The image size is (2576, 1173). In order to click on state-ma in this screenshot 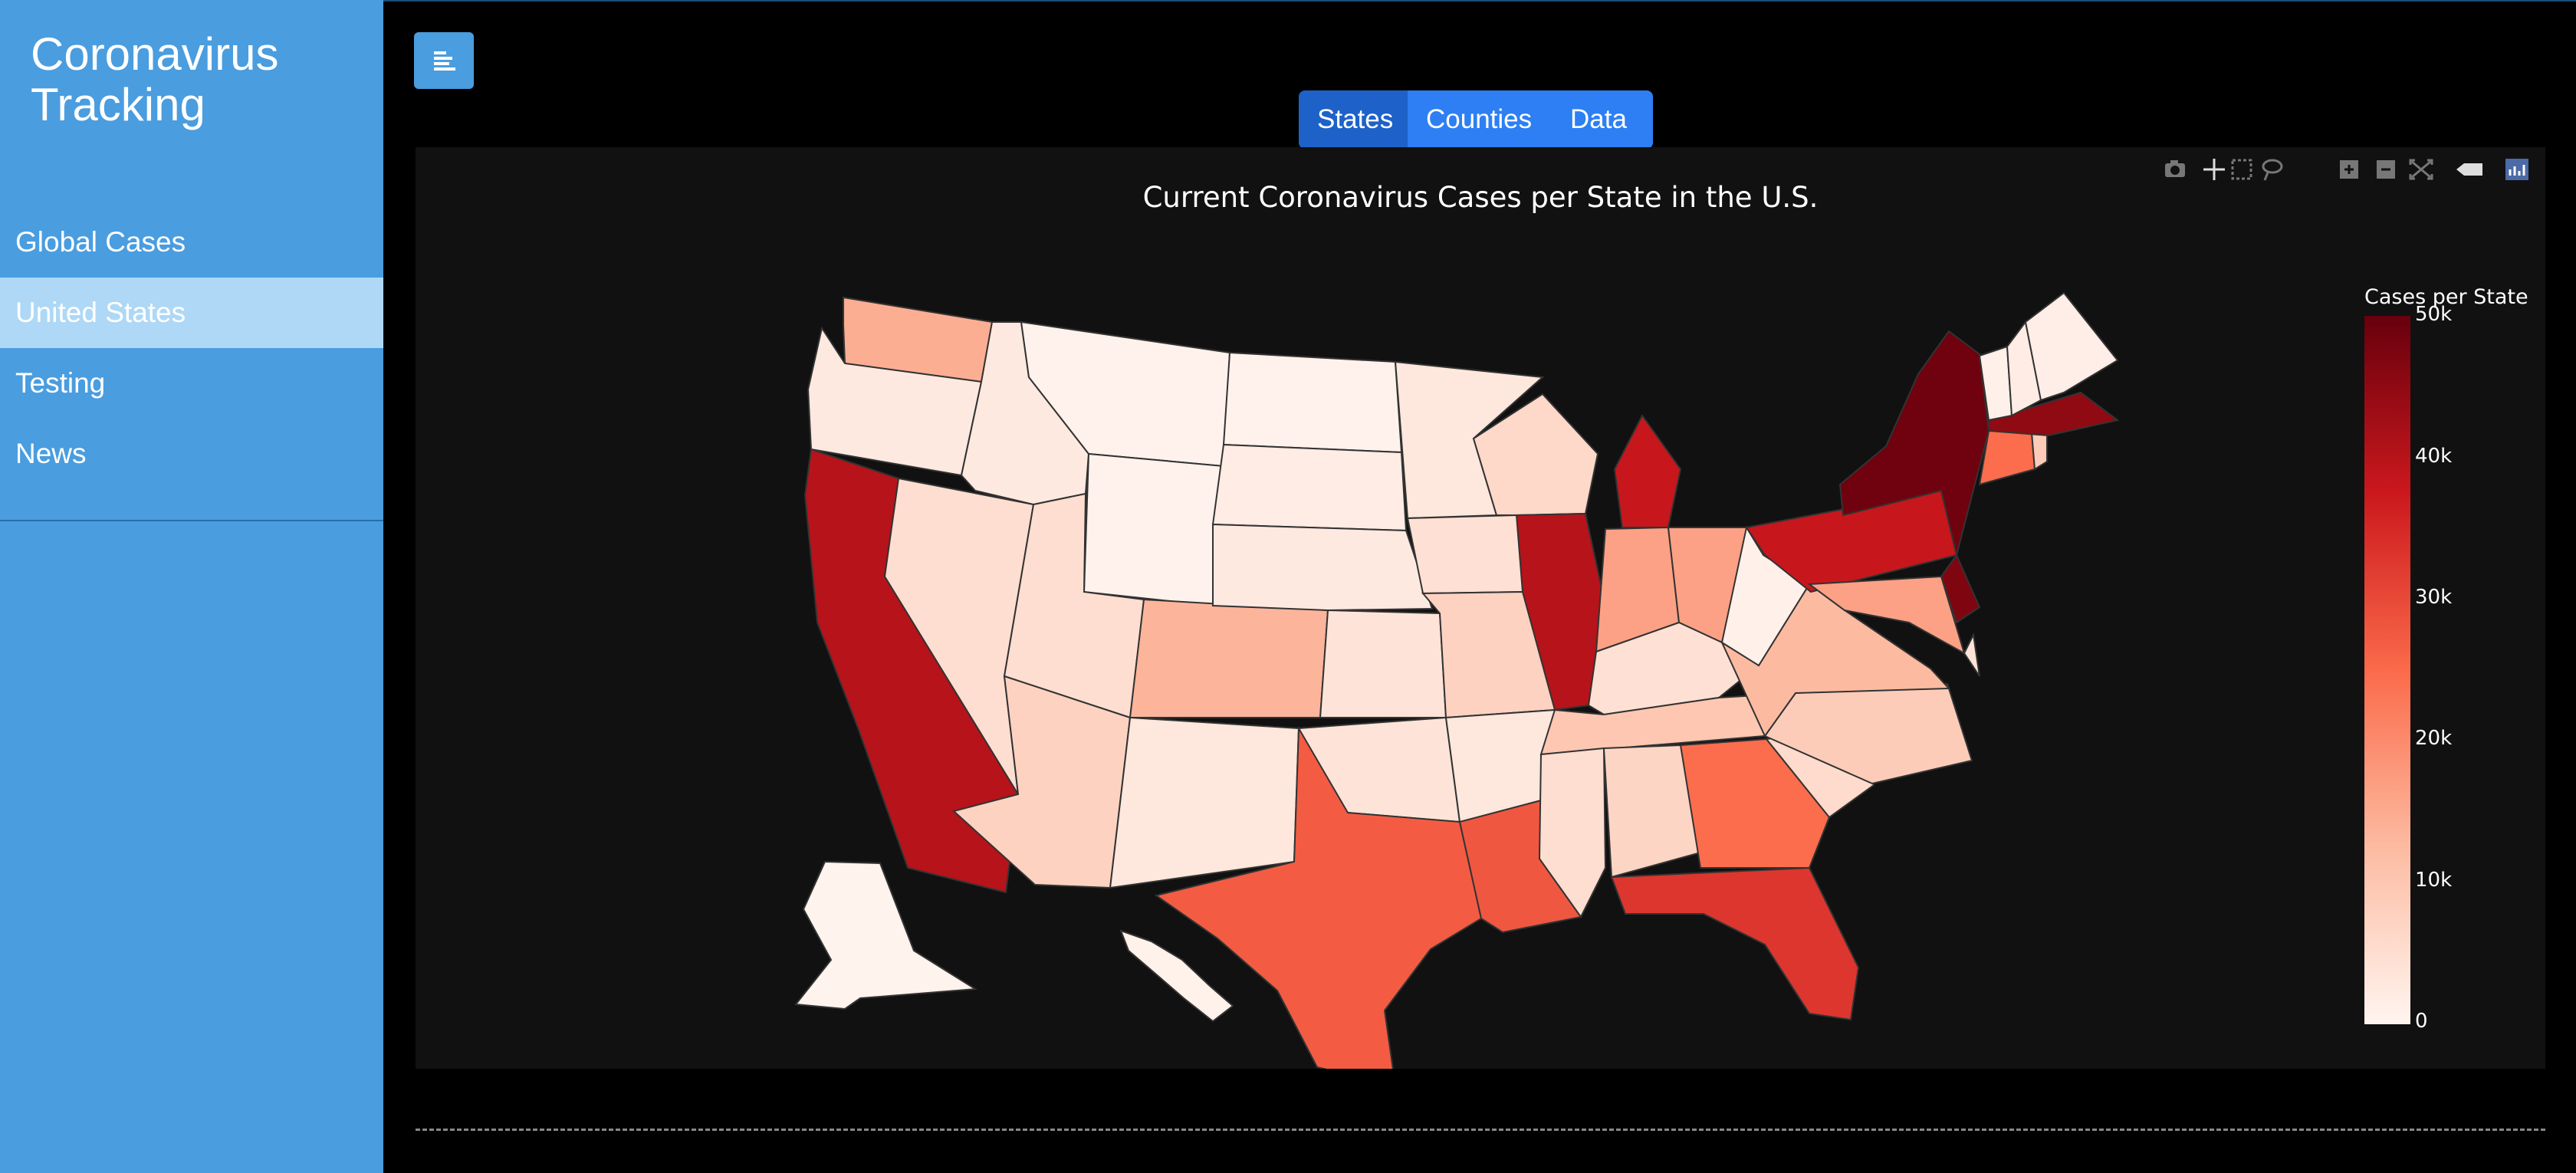, I will do `click(2054, 414)`.